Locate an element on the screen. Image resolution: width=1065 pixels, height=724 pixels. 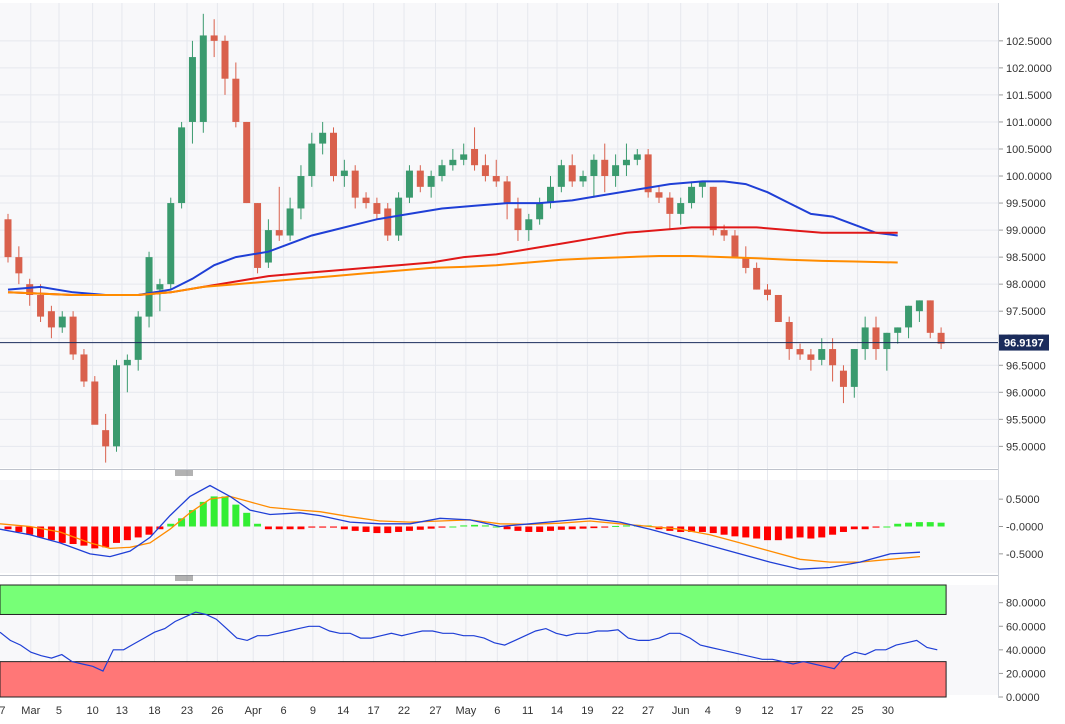
price-y-tick-label: 97.5000 is located at coordinates (1026, 312).